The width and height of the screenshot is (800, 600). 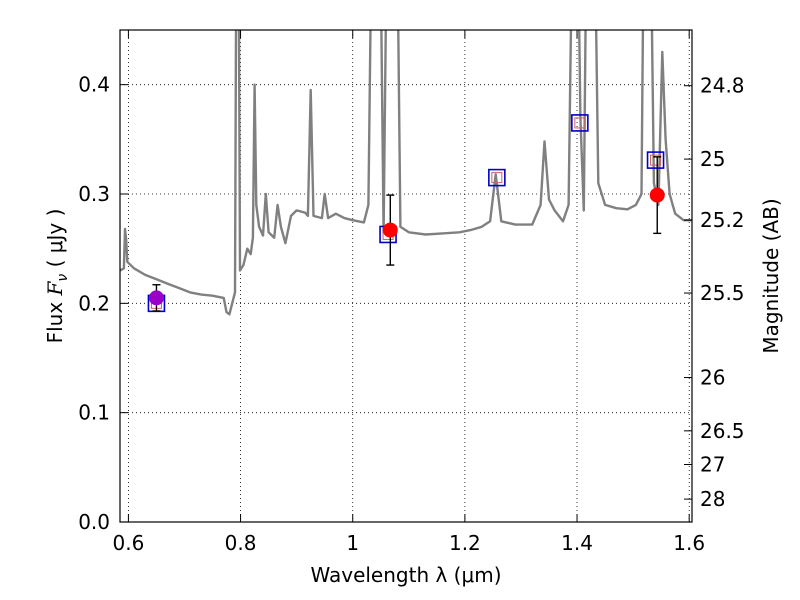 What do you see at coordinates (94, 194) in the screenshot?
I see `y-tick-label: 0.3` at bounding box center [94, 194].